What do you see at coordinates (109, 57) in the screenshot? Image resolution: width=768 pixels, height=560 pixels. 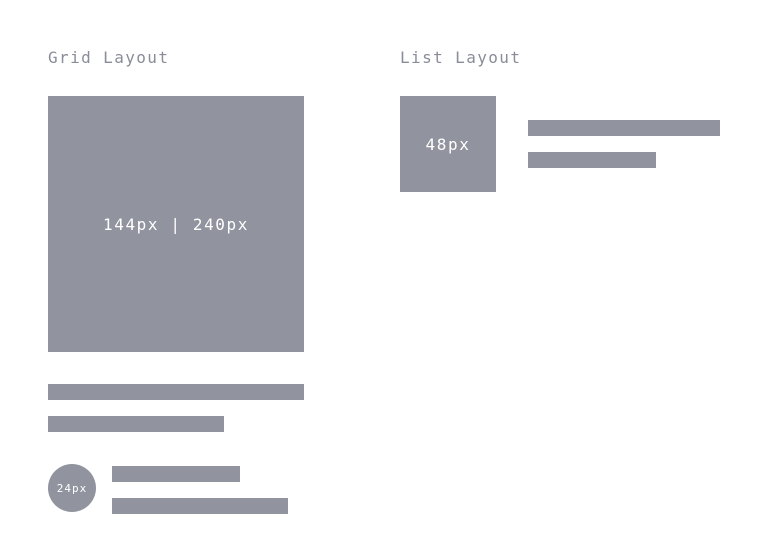 I see `grid-layout-heading: Grid Layout` at bounding box center [109, 57].